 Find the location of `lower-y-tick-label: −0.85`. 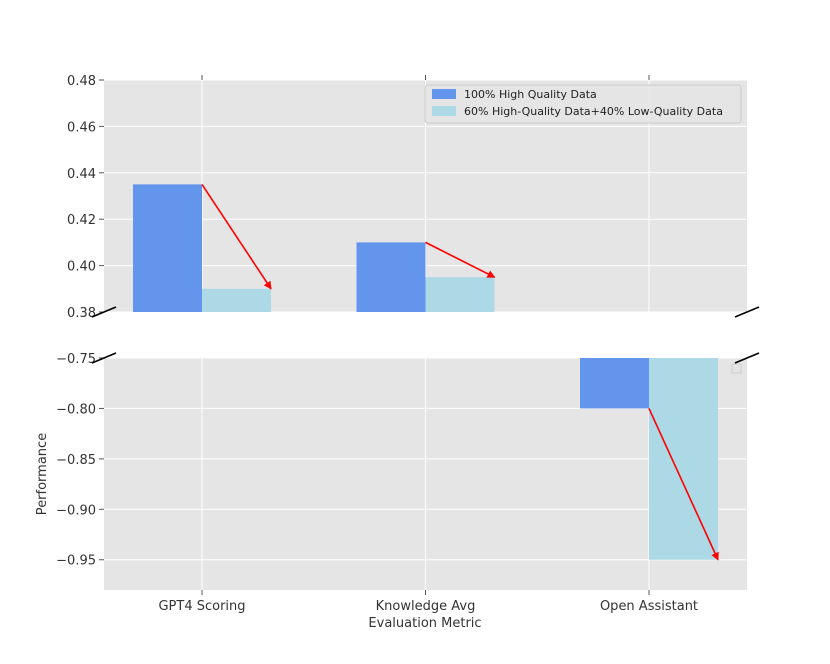

lower-y-tick-label: −0.85 is located at coordinates (76, 460).